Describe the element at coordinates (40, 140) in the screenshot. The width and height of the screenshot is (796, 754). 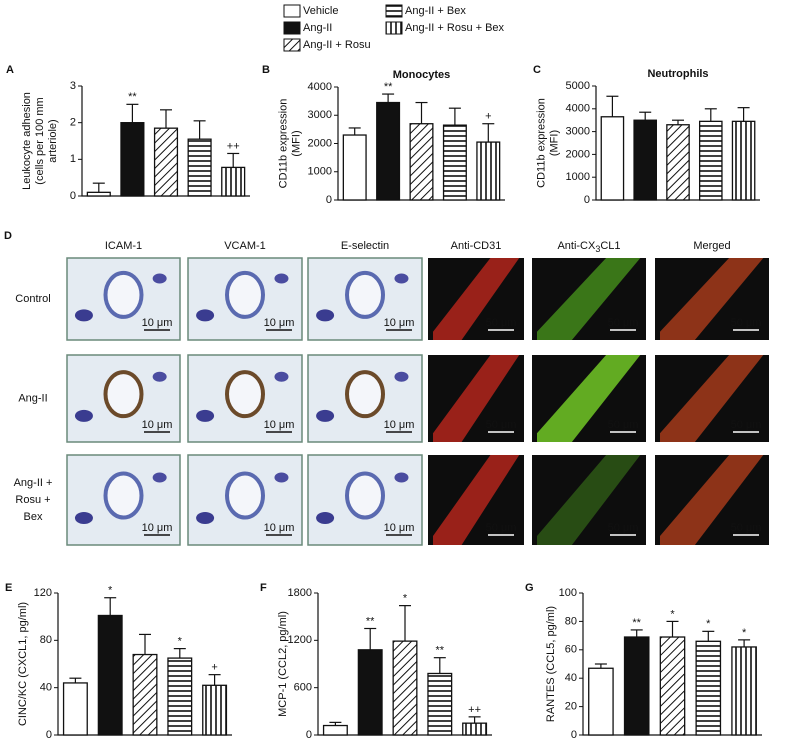
I see `y-axis-label: (cells per 100 mm` at that location.